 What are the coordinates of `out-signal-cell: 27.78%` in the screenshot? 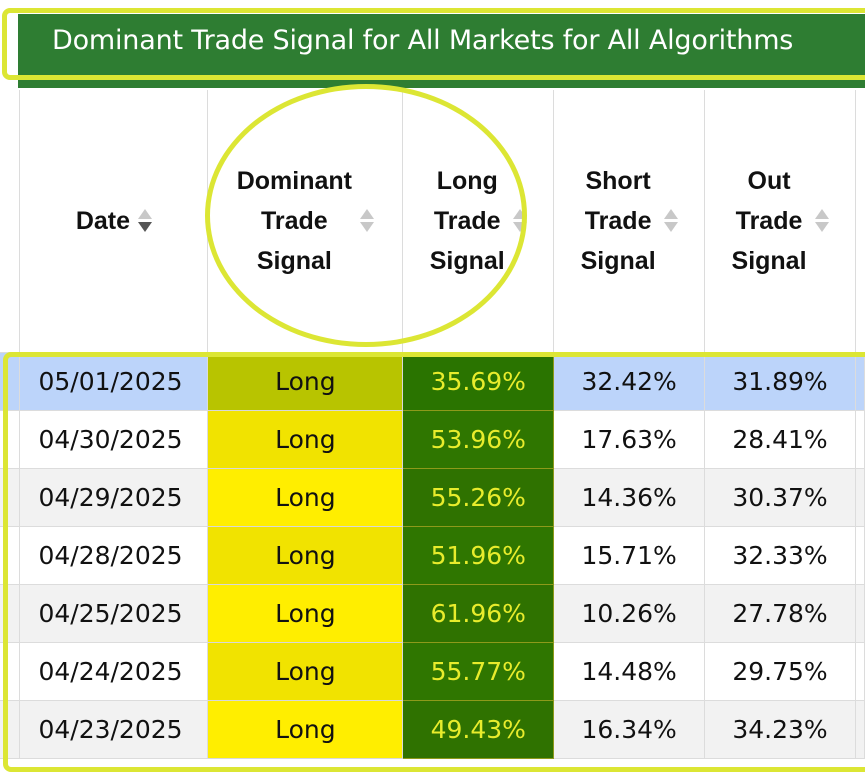 It's located at (780, 613).